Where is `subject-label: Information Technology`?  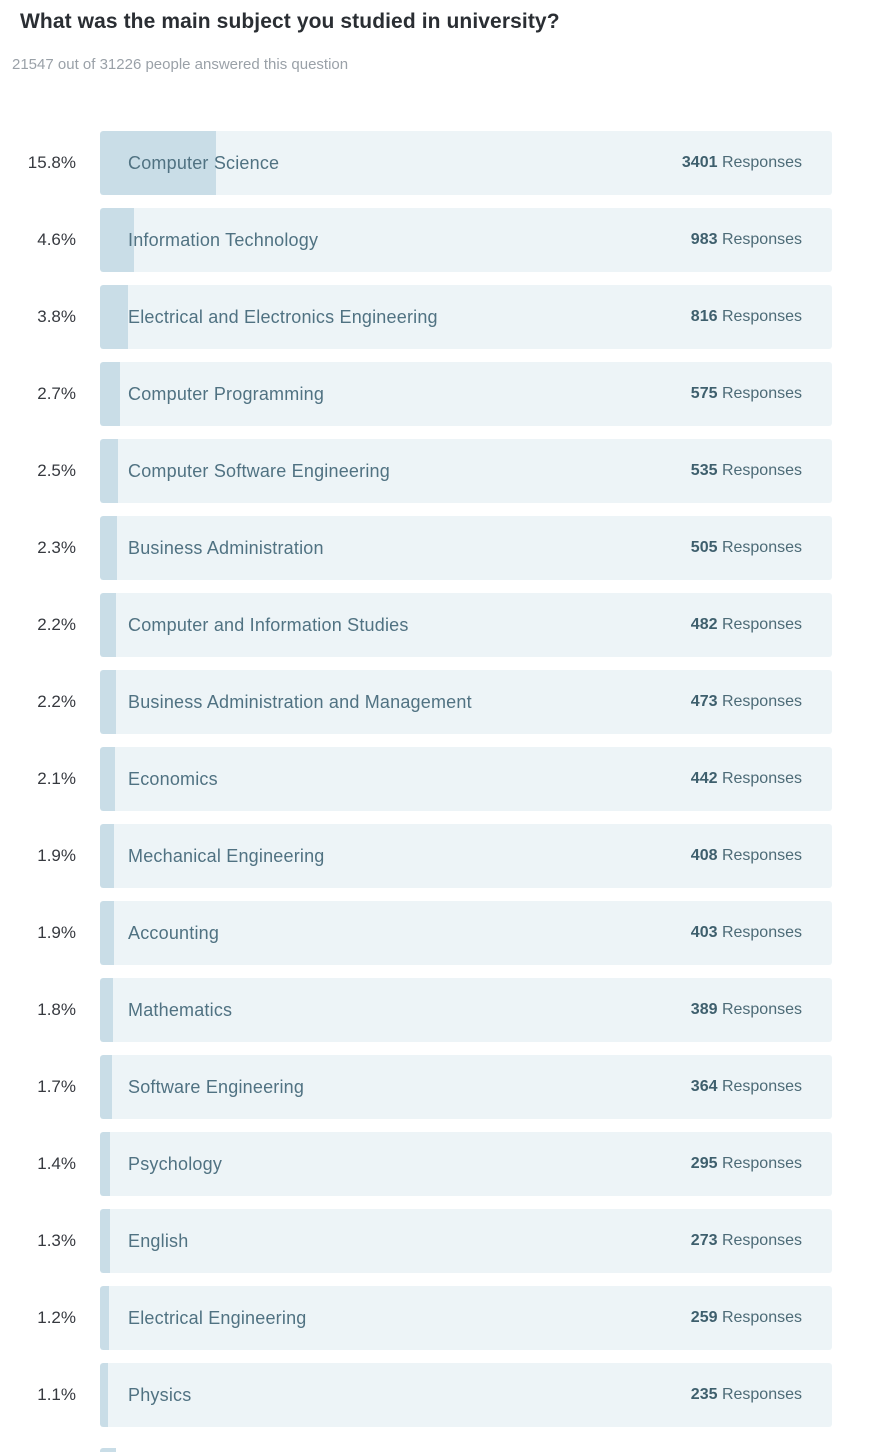
subject-label: Information Technology is located at coordinates (223, 239).